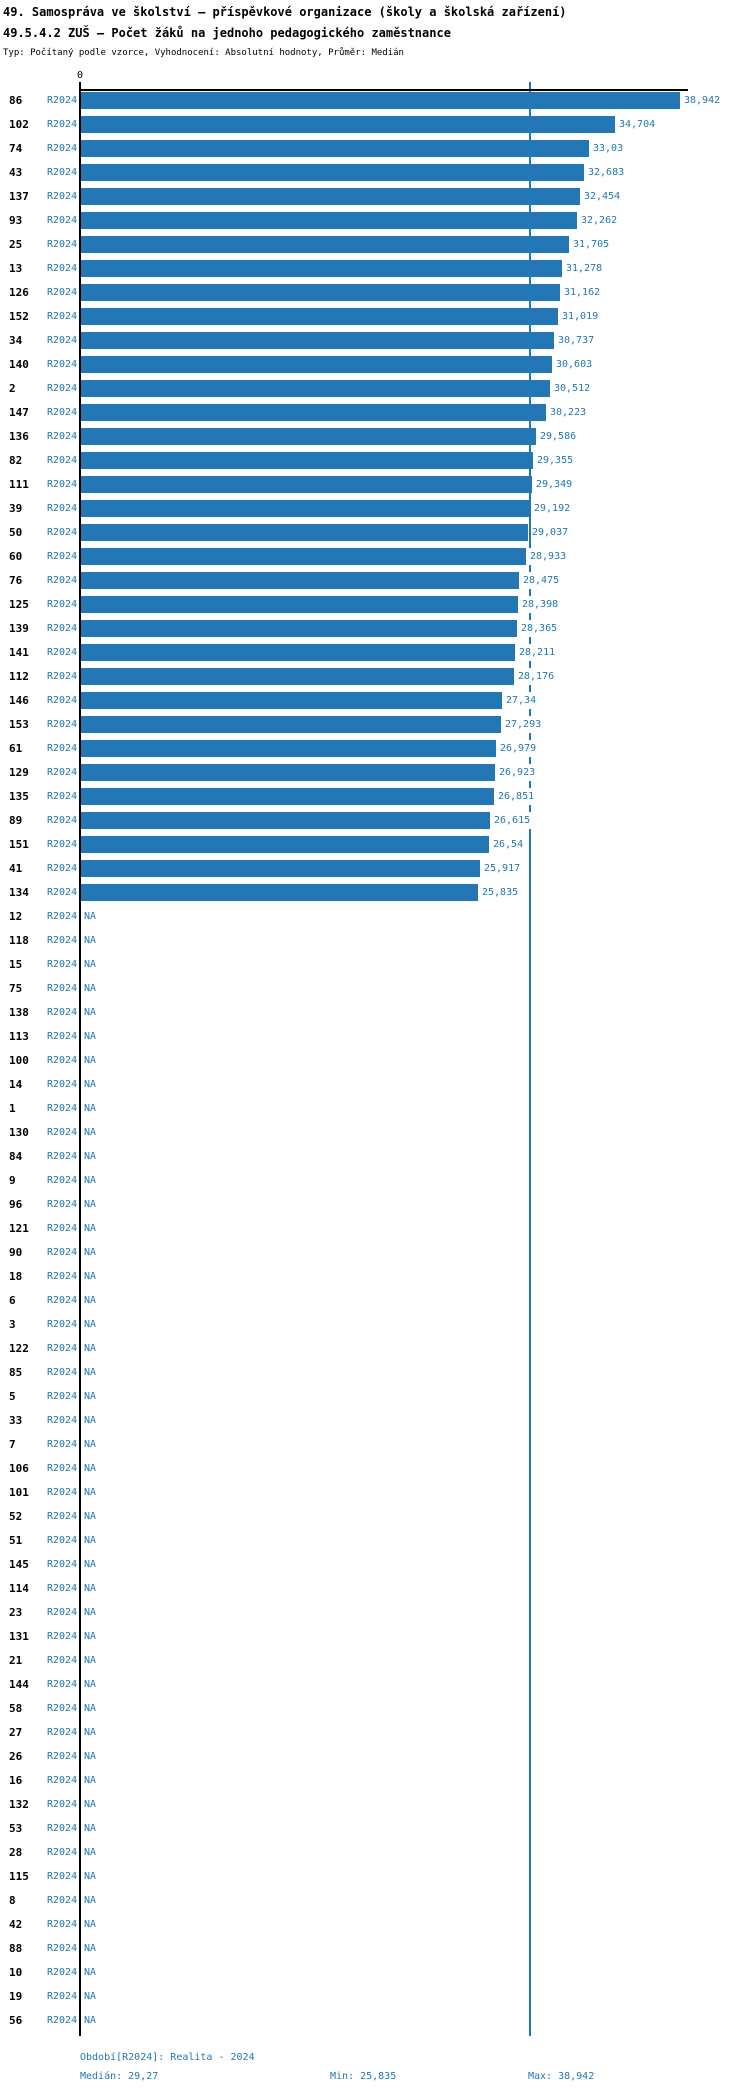 The height and width of the screenshot is (2096, 750). What do you see at coordinates (16, 340) in the screenshot?
I see `row-id-label: 34` at bounding box center [16, 340].